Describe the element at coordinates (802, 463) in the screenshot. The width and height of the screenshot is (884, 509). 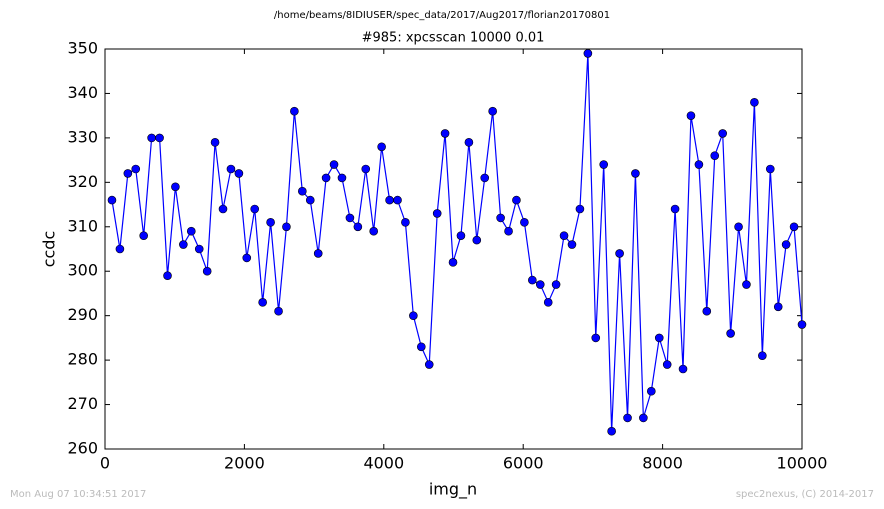
I see `x-tick-label: 10000` at that location.